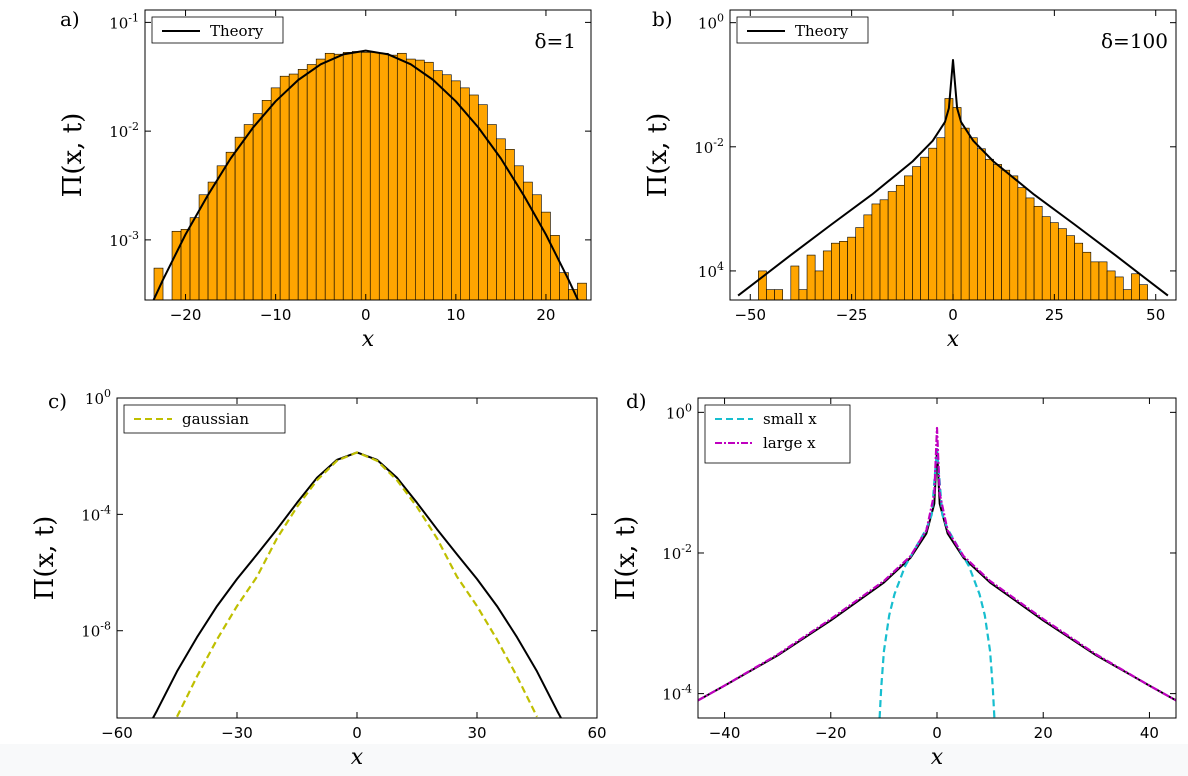 The image size is (1188, 776). I want to click on x-tick-label: 40, so click(1149, 733).